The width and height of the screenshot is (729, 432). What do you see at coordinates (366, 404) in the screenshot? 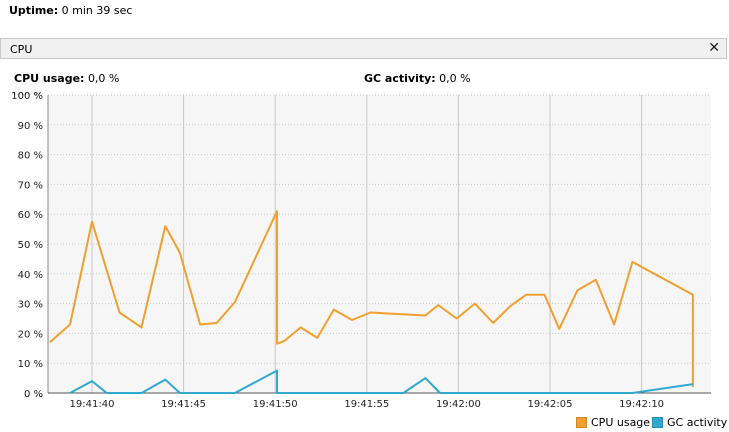
I see `x-tick-label: 19:41:55` at bounding box center [366, 404].